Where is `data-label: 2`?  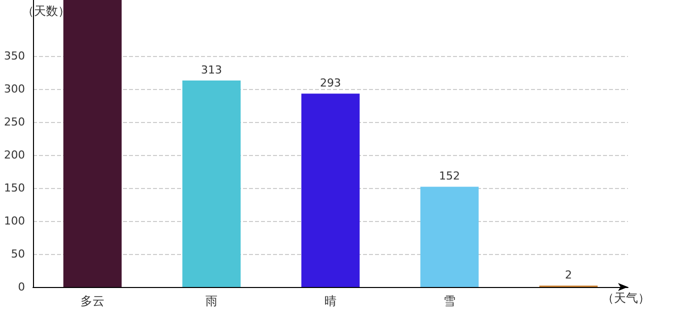 data-label: 2 is located at coordinates (568, 275).